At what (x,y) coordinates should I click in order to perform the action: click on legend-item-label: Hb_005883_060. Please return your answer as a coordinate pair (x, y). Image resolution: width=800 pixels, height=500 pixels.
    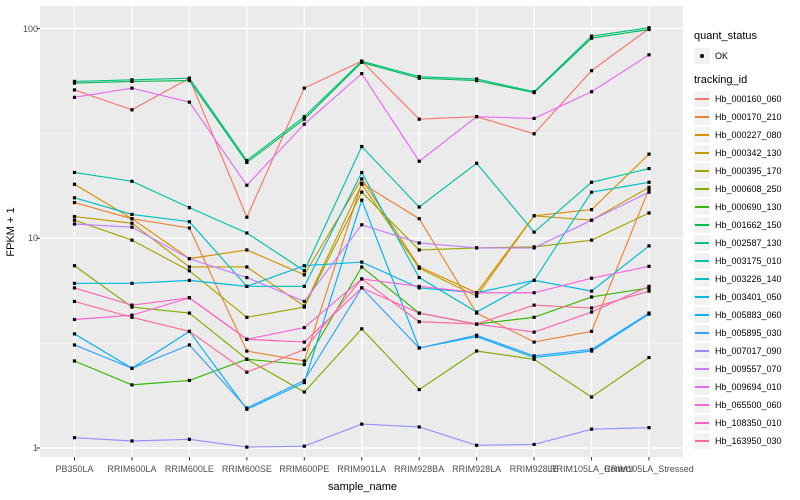
    Looking at the image, I should click on (748, 315).